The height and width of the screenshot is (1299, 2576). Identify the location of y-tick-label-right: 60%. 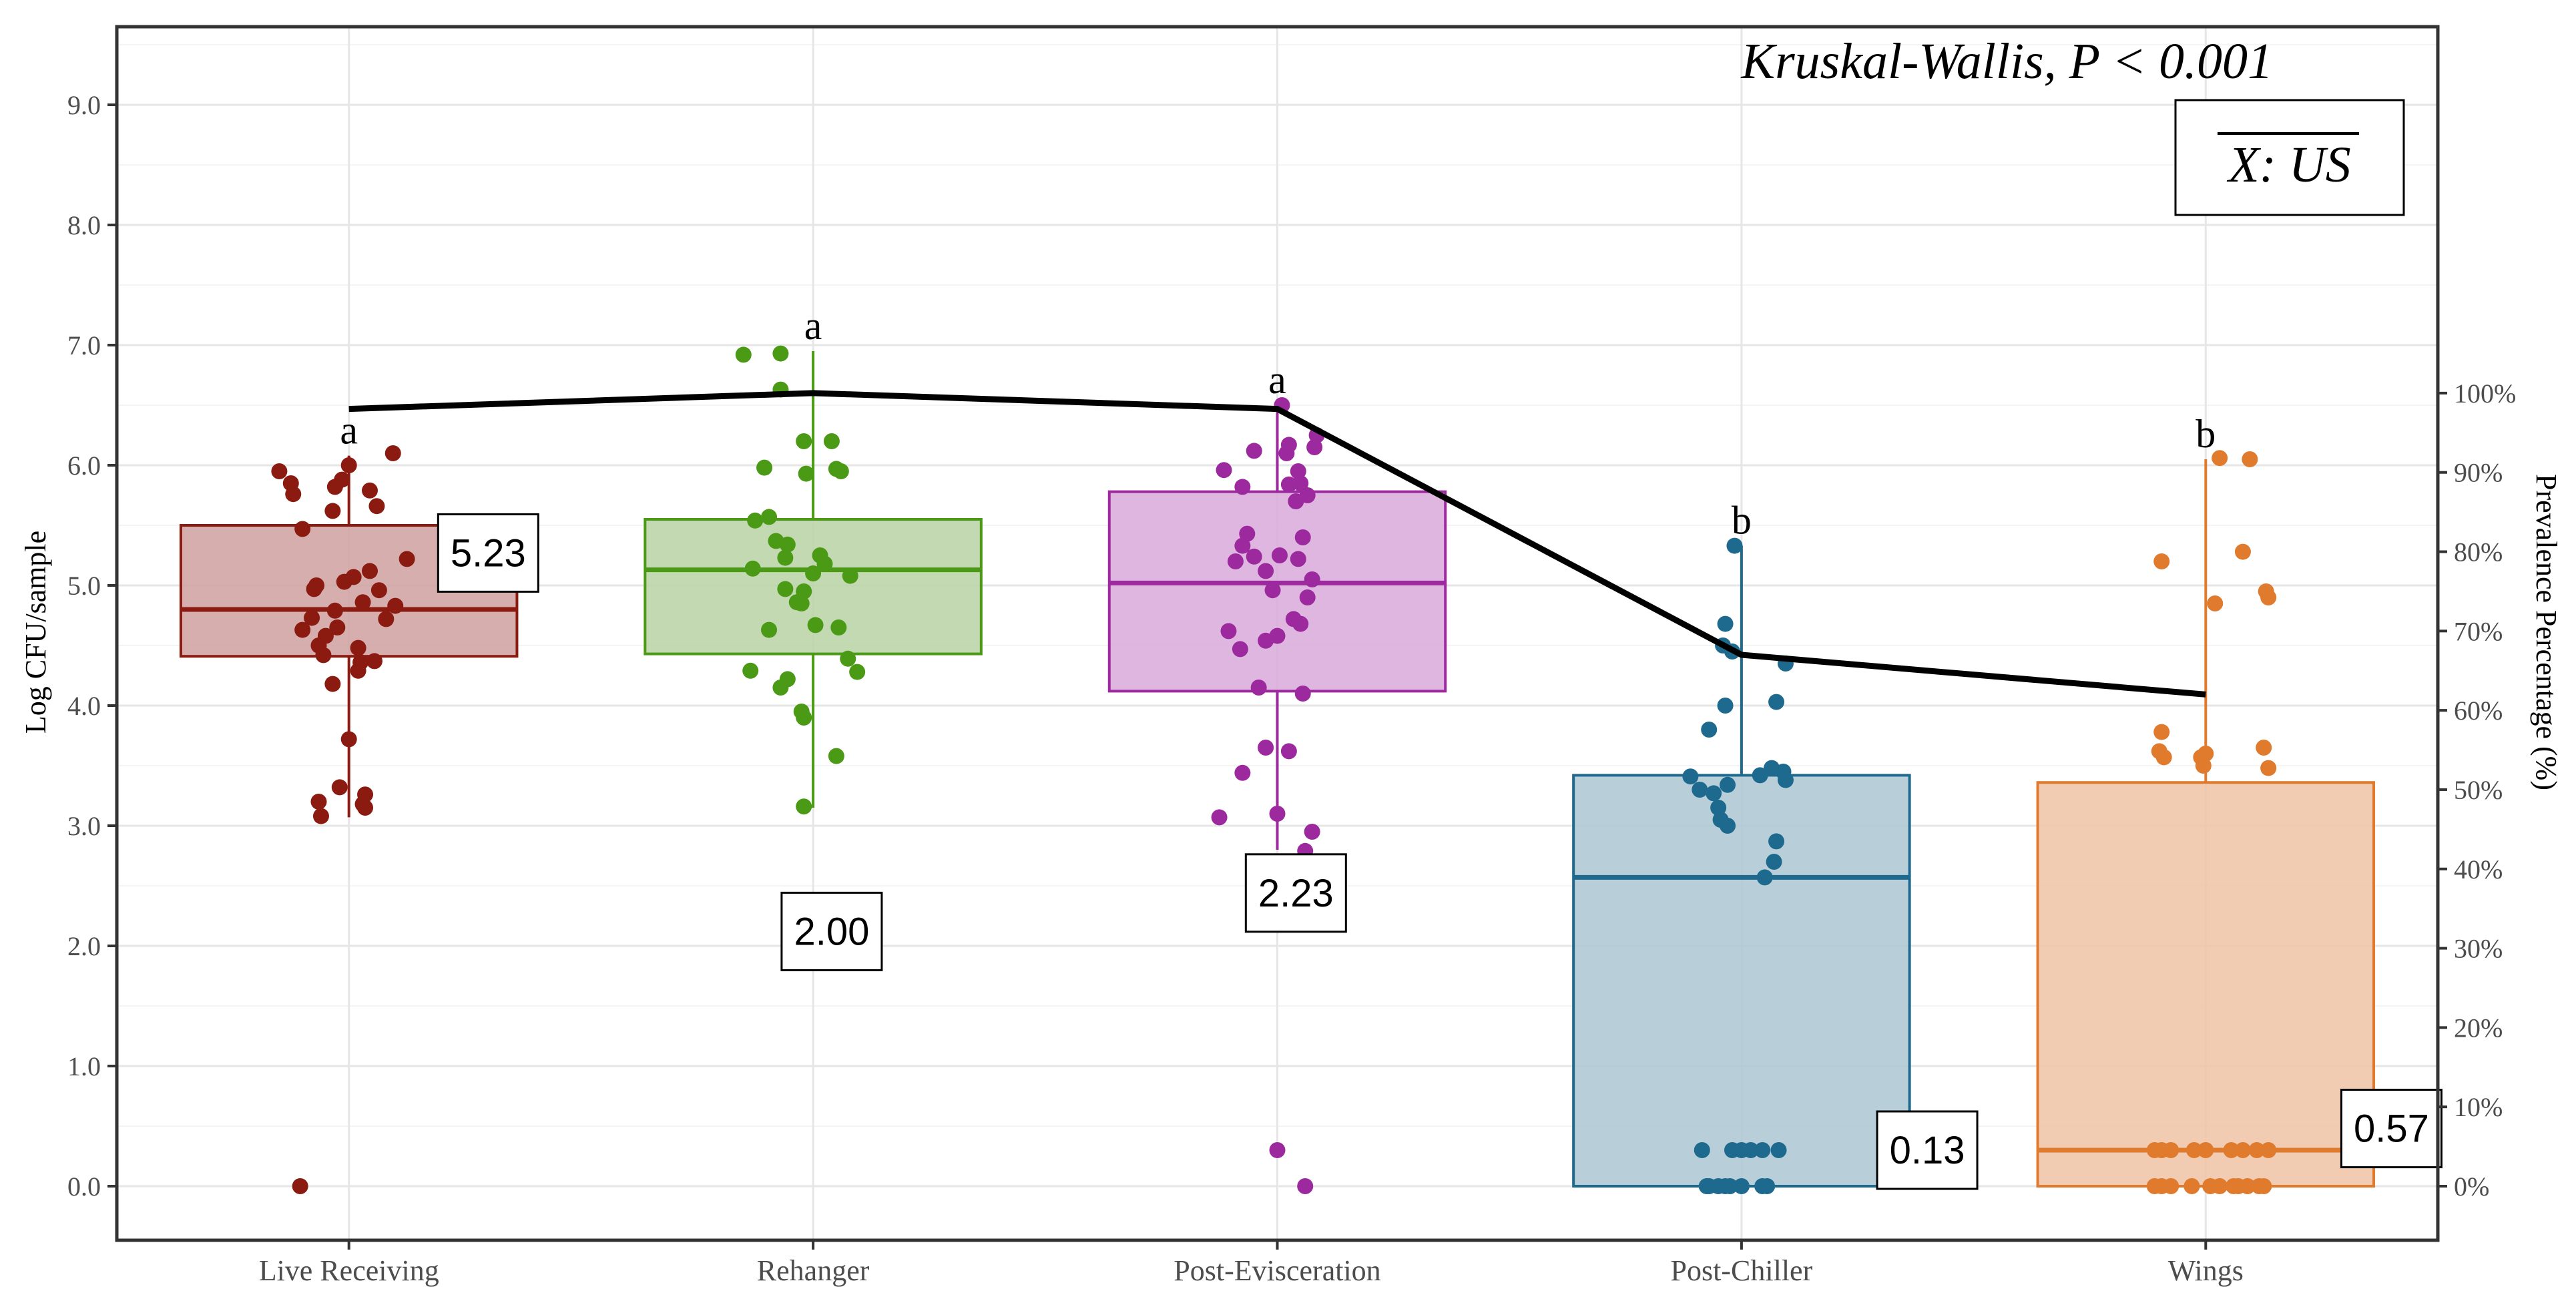
(2478, 711).